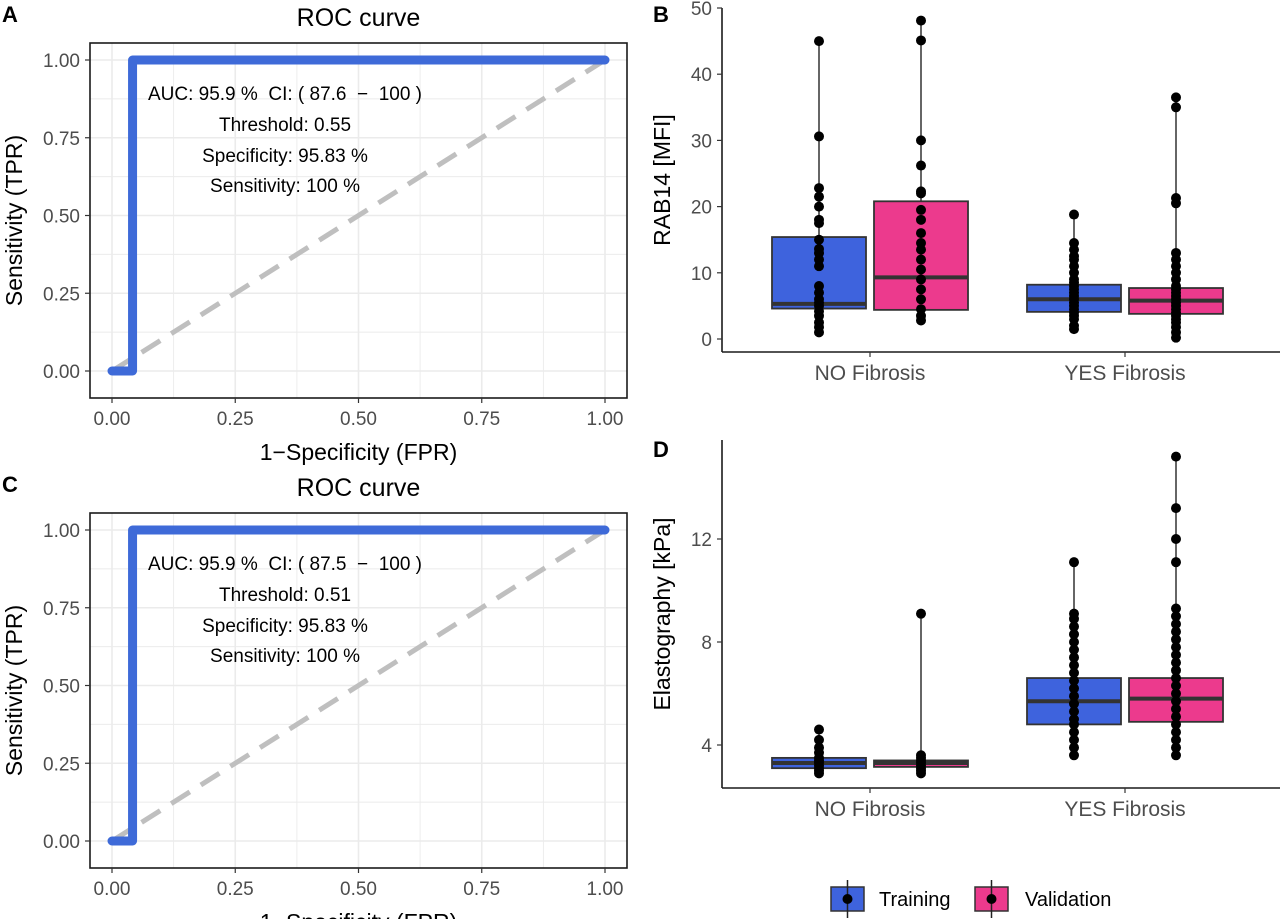  What do you see at coordinates (285, 125) in the screenshot?
I see `roc-annotation-2: Threshold: 0.55` at bounding box center [285, 125].